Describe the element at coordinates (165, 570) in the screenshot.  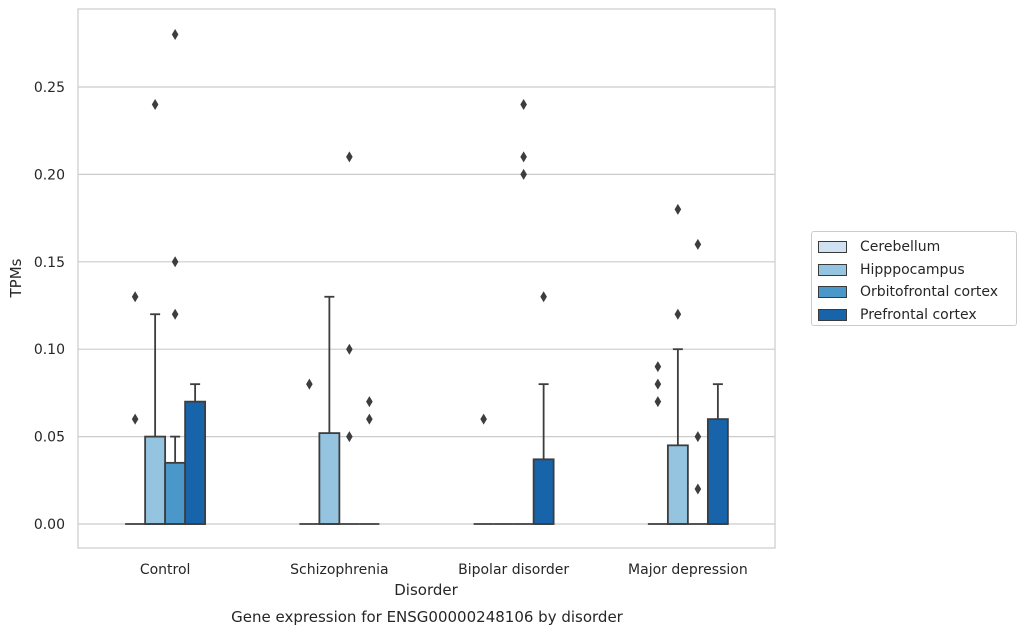
I see `x-tick-label: Control` at that location.